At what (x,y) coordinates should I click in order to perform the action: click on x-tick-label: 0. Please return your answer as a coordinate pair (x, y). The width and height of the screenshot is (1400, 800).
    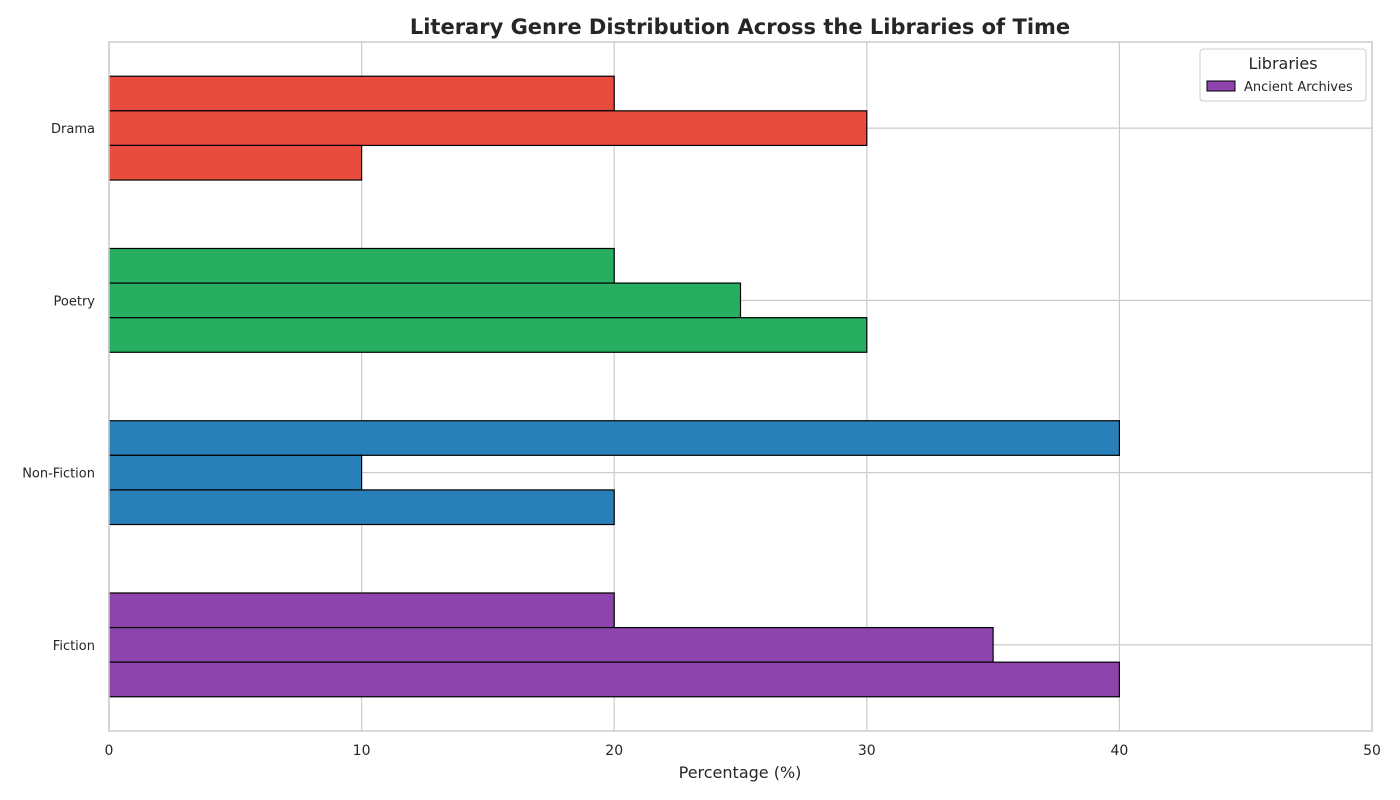
    Looking at the image, I should click on (109, 751).